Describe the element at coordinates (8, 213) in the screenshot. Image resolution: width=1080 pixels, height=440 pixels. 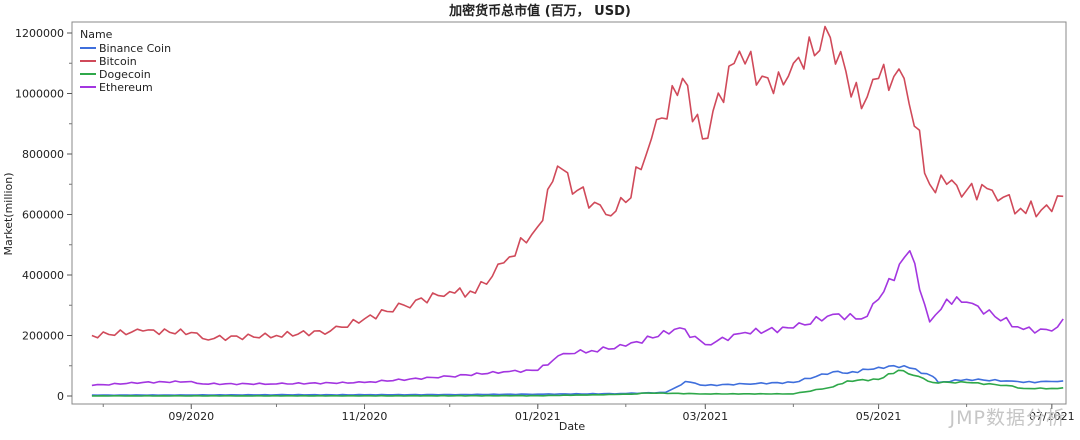
I see `y-axis-label: Market(million)` at that location.